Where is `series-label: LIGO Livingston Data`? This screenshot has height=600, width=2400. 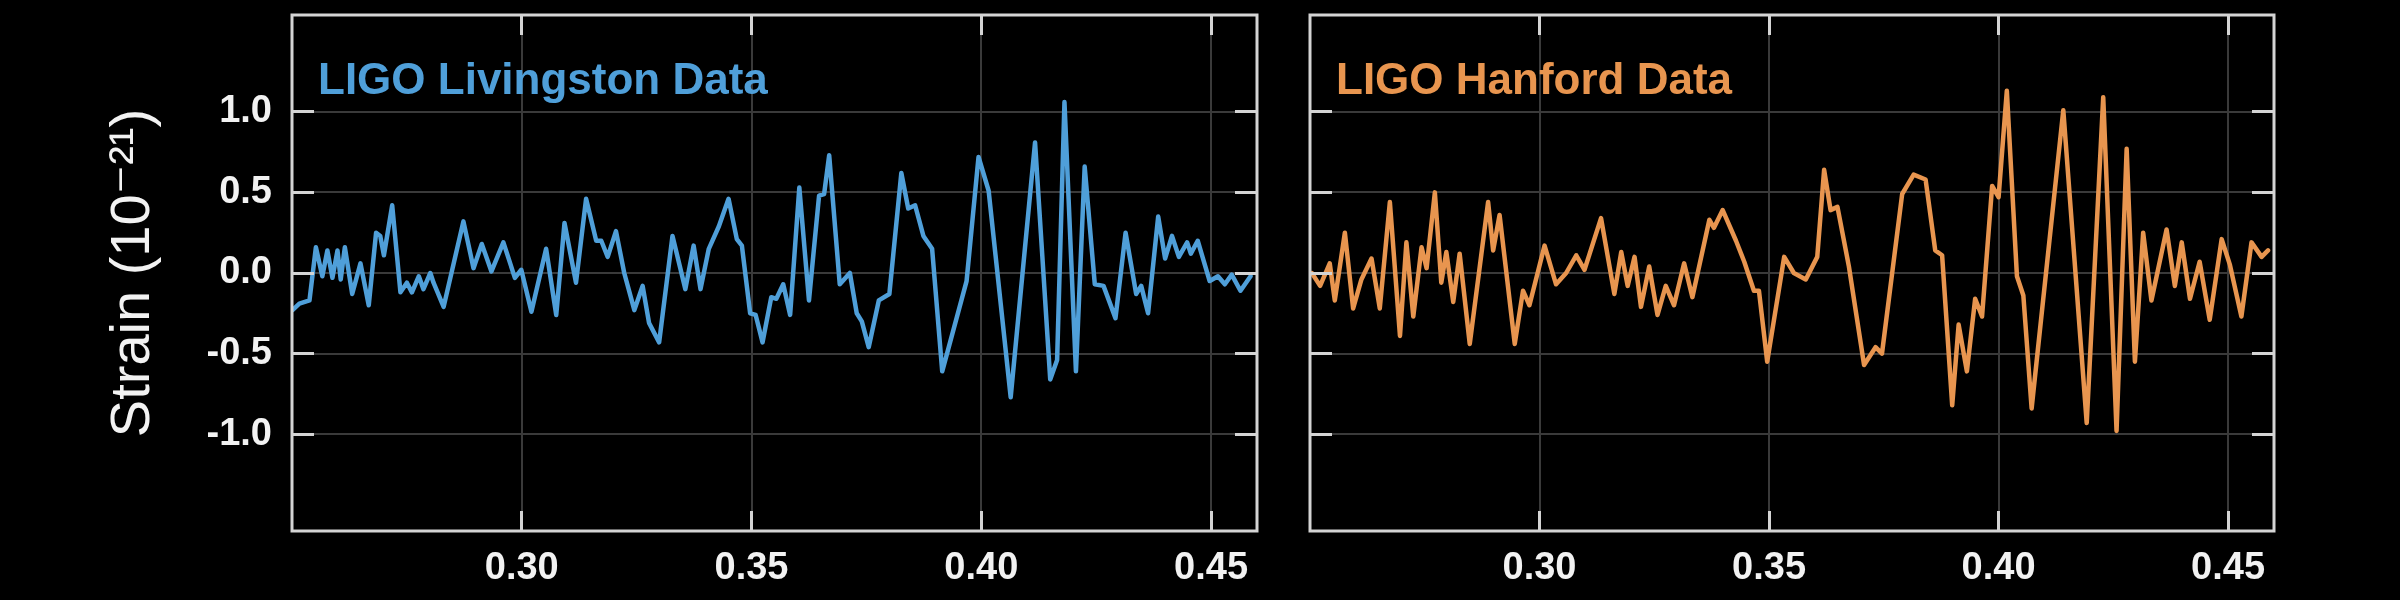 series-label: LIGO Livingston Data is located at coordinates (543, 78).